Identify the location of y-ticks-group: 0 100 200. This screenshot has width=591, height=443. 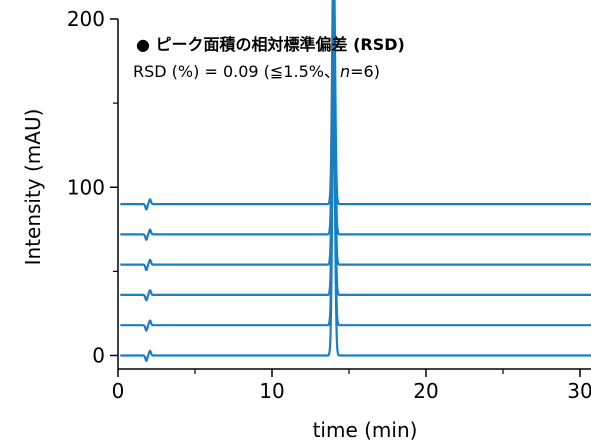
(92, 187).